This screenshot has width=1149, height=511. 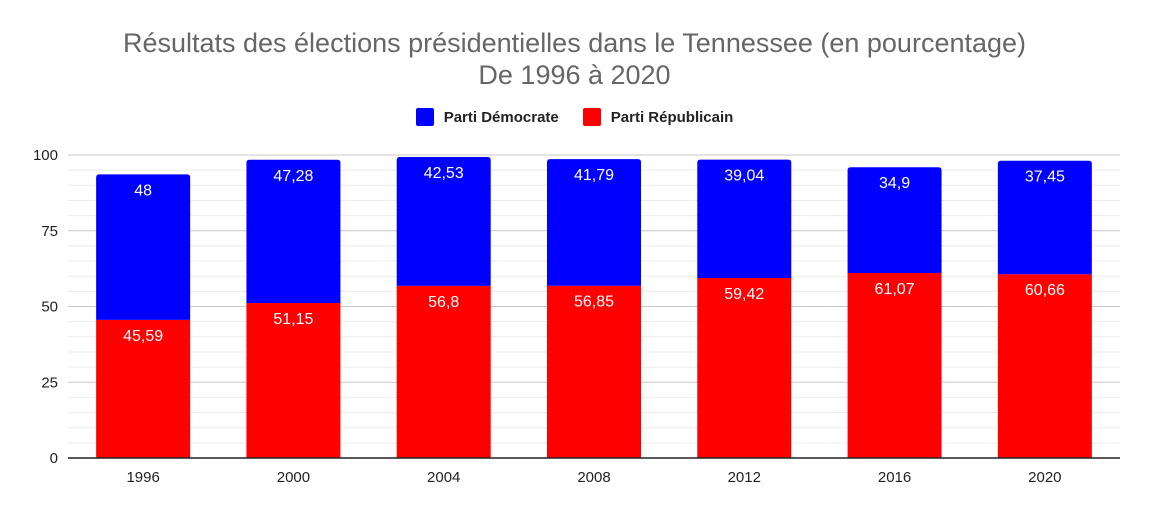 I want to click on data-label: 59,42, so click(x=744, y=294).